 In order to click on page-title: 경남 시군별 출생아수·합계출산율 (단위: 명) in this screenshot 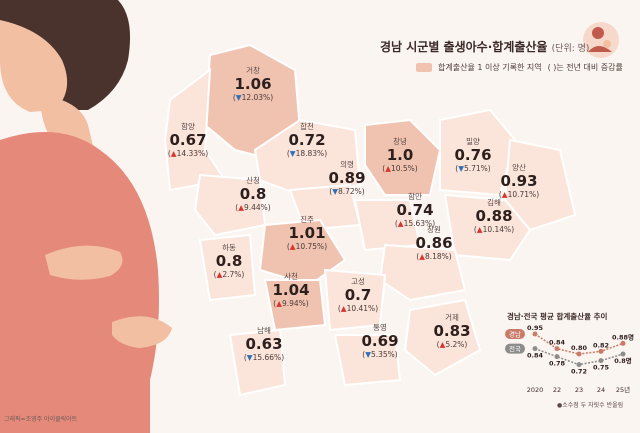, I will do `click(484, 46)`.